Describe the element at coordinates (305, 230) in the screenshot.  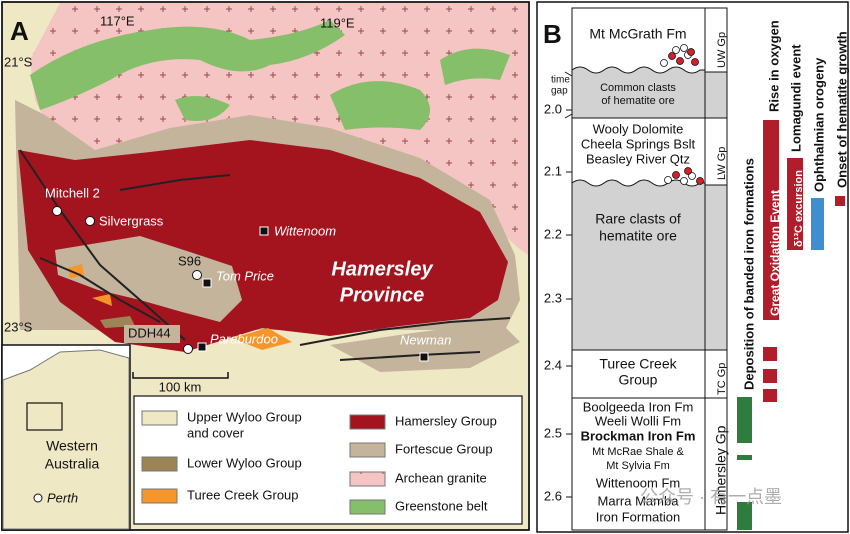
I see `place-label: Wittenoom` at that location.